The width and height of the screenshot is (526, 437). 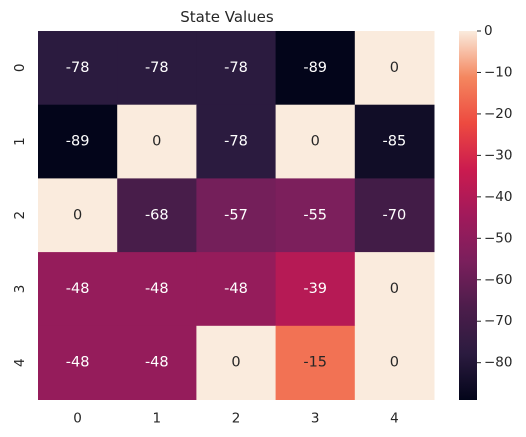 I want to click on colorbar-tick-label: −60, so click(x=498, y=280).